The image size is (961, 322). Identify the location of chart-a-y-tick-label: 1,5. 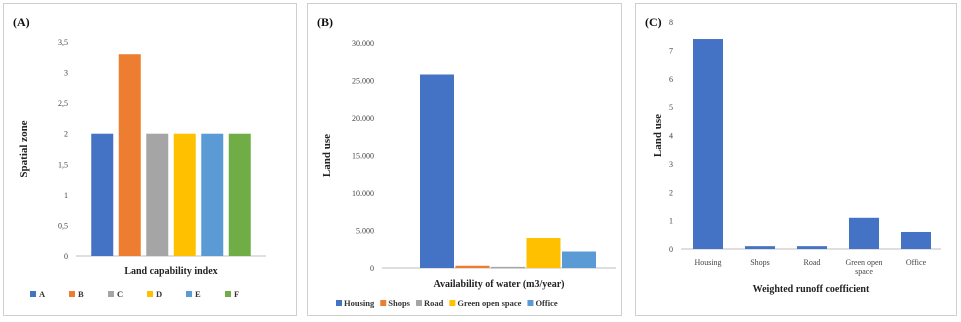
(63, 164).